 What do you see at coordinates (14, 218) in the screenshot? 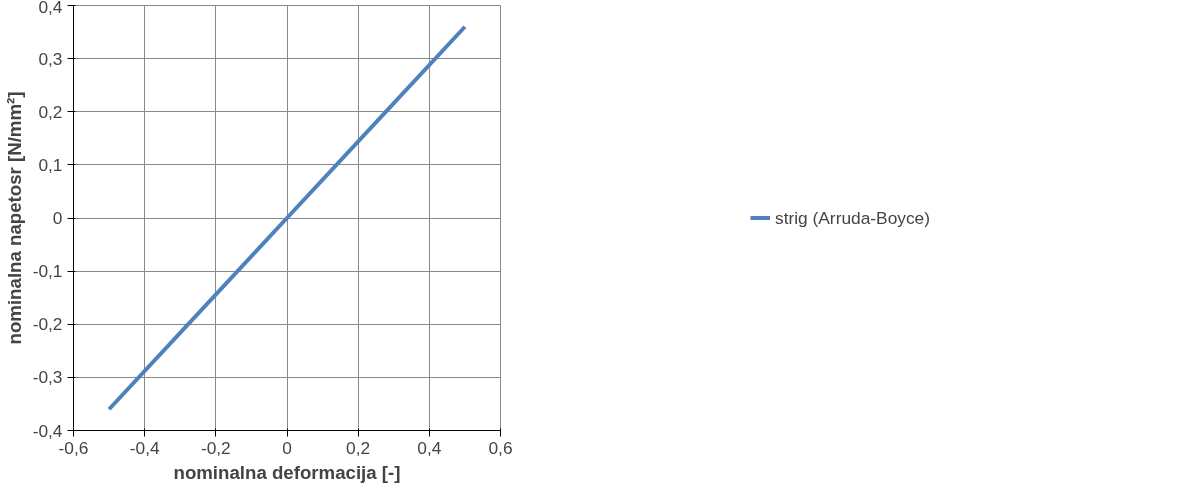
I see `y-axis-title: nominalna napetosr [N/mm²]` at bounding box center [14, 218].